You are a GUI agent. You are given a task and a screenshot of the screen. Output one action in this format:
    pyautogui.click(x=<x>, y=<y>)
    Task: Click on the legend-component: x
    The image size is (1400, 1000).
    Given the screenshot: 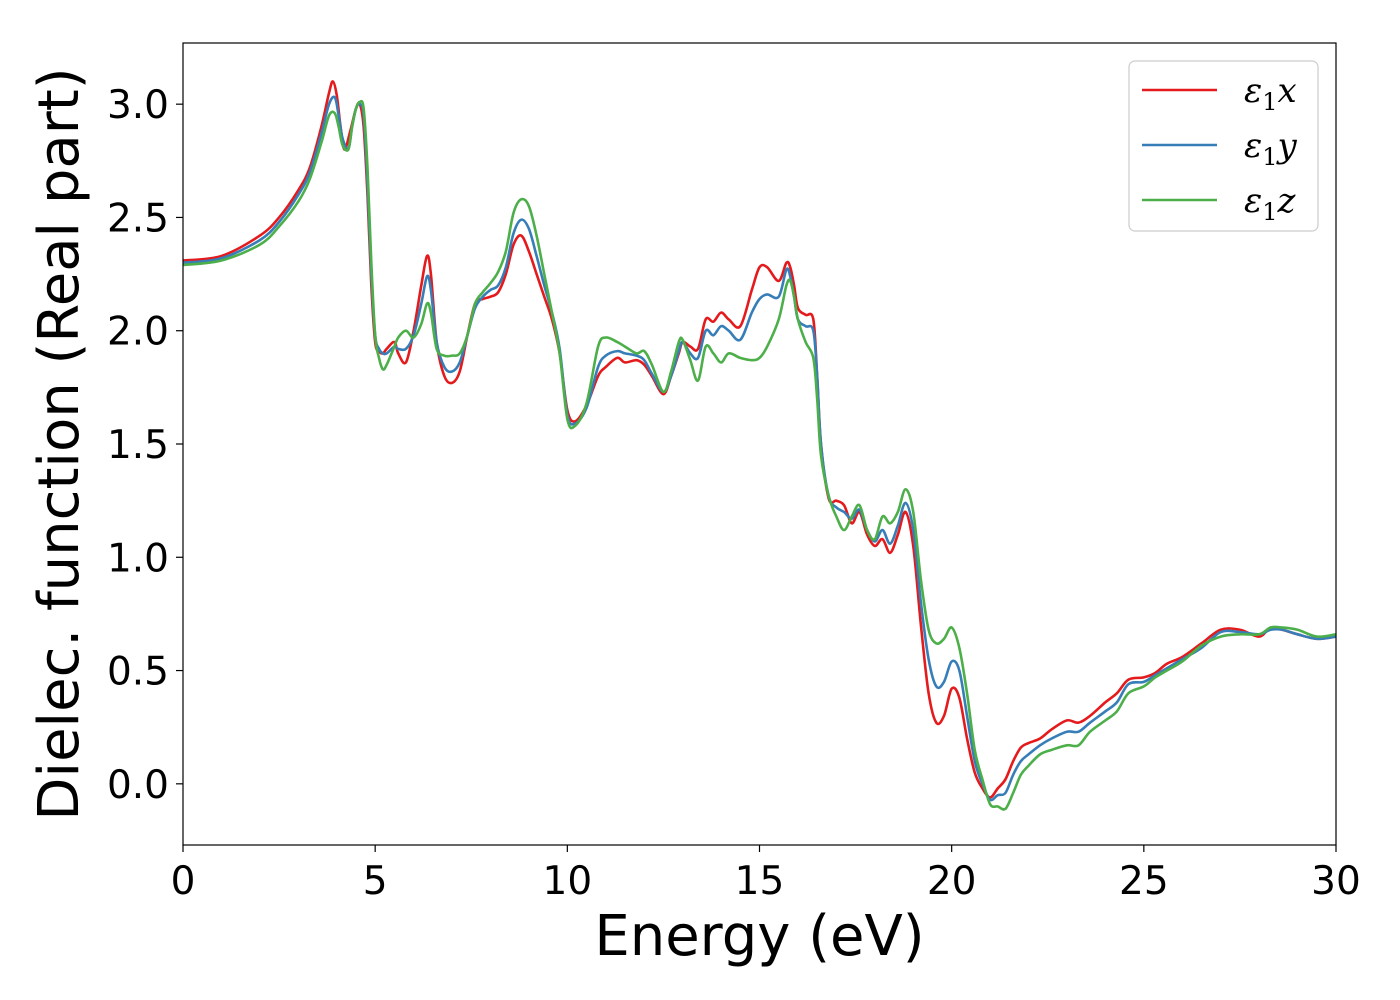 What is the action you would take?
    pyautogui.click(x=1287, y=91)
    